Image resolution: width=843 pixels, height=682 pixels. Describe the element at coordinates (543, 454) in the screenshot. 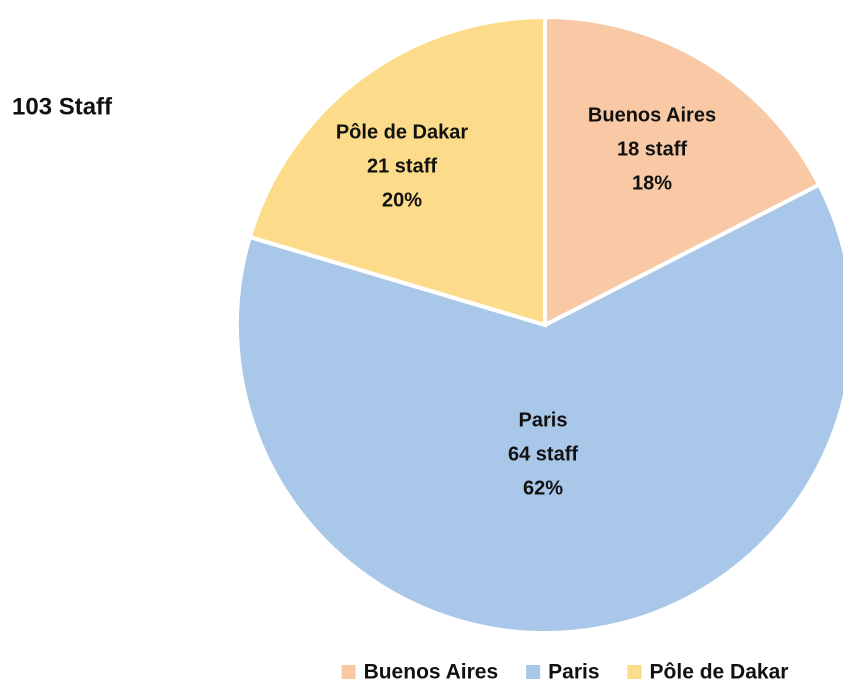

I see `slice-value: 64 staff` at that location.